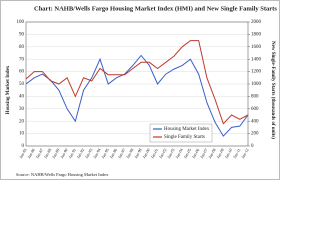 This screenshot has height=240, width=320. What do you see at coordinates (255, 121) in the screenshot?
I see `y2-tick-label: 400` at bounding box center [255, 121].